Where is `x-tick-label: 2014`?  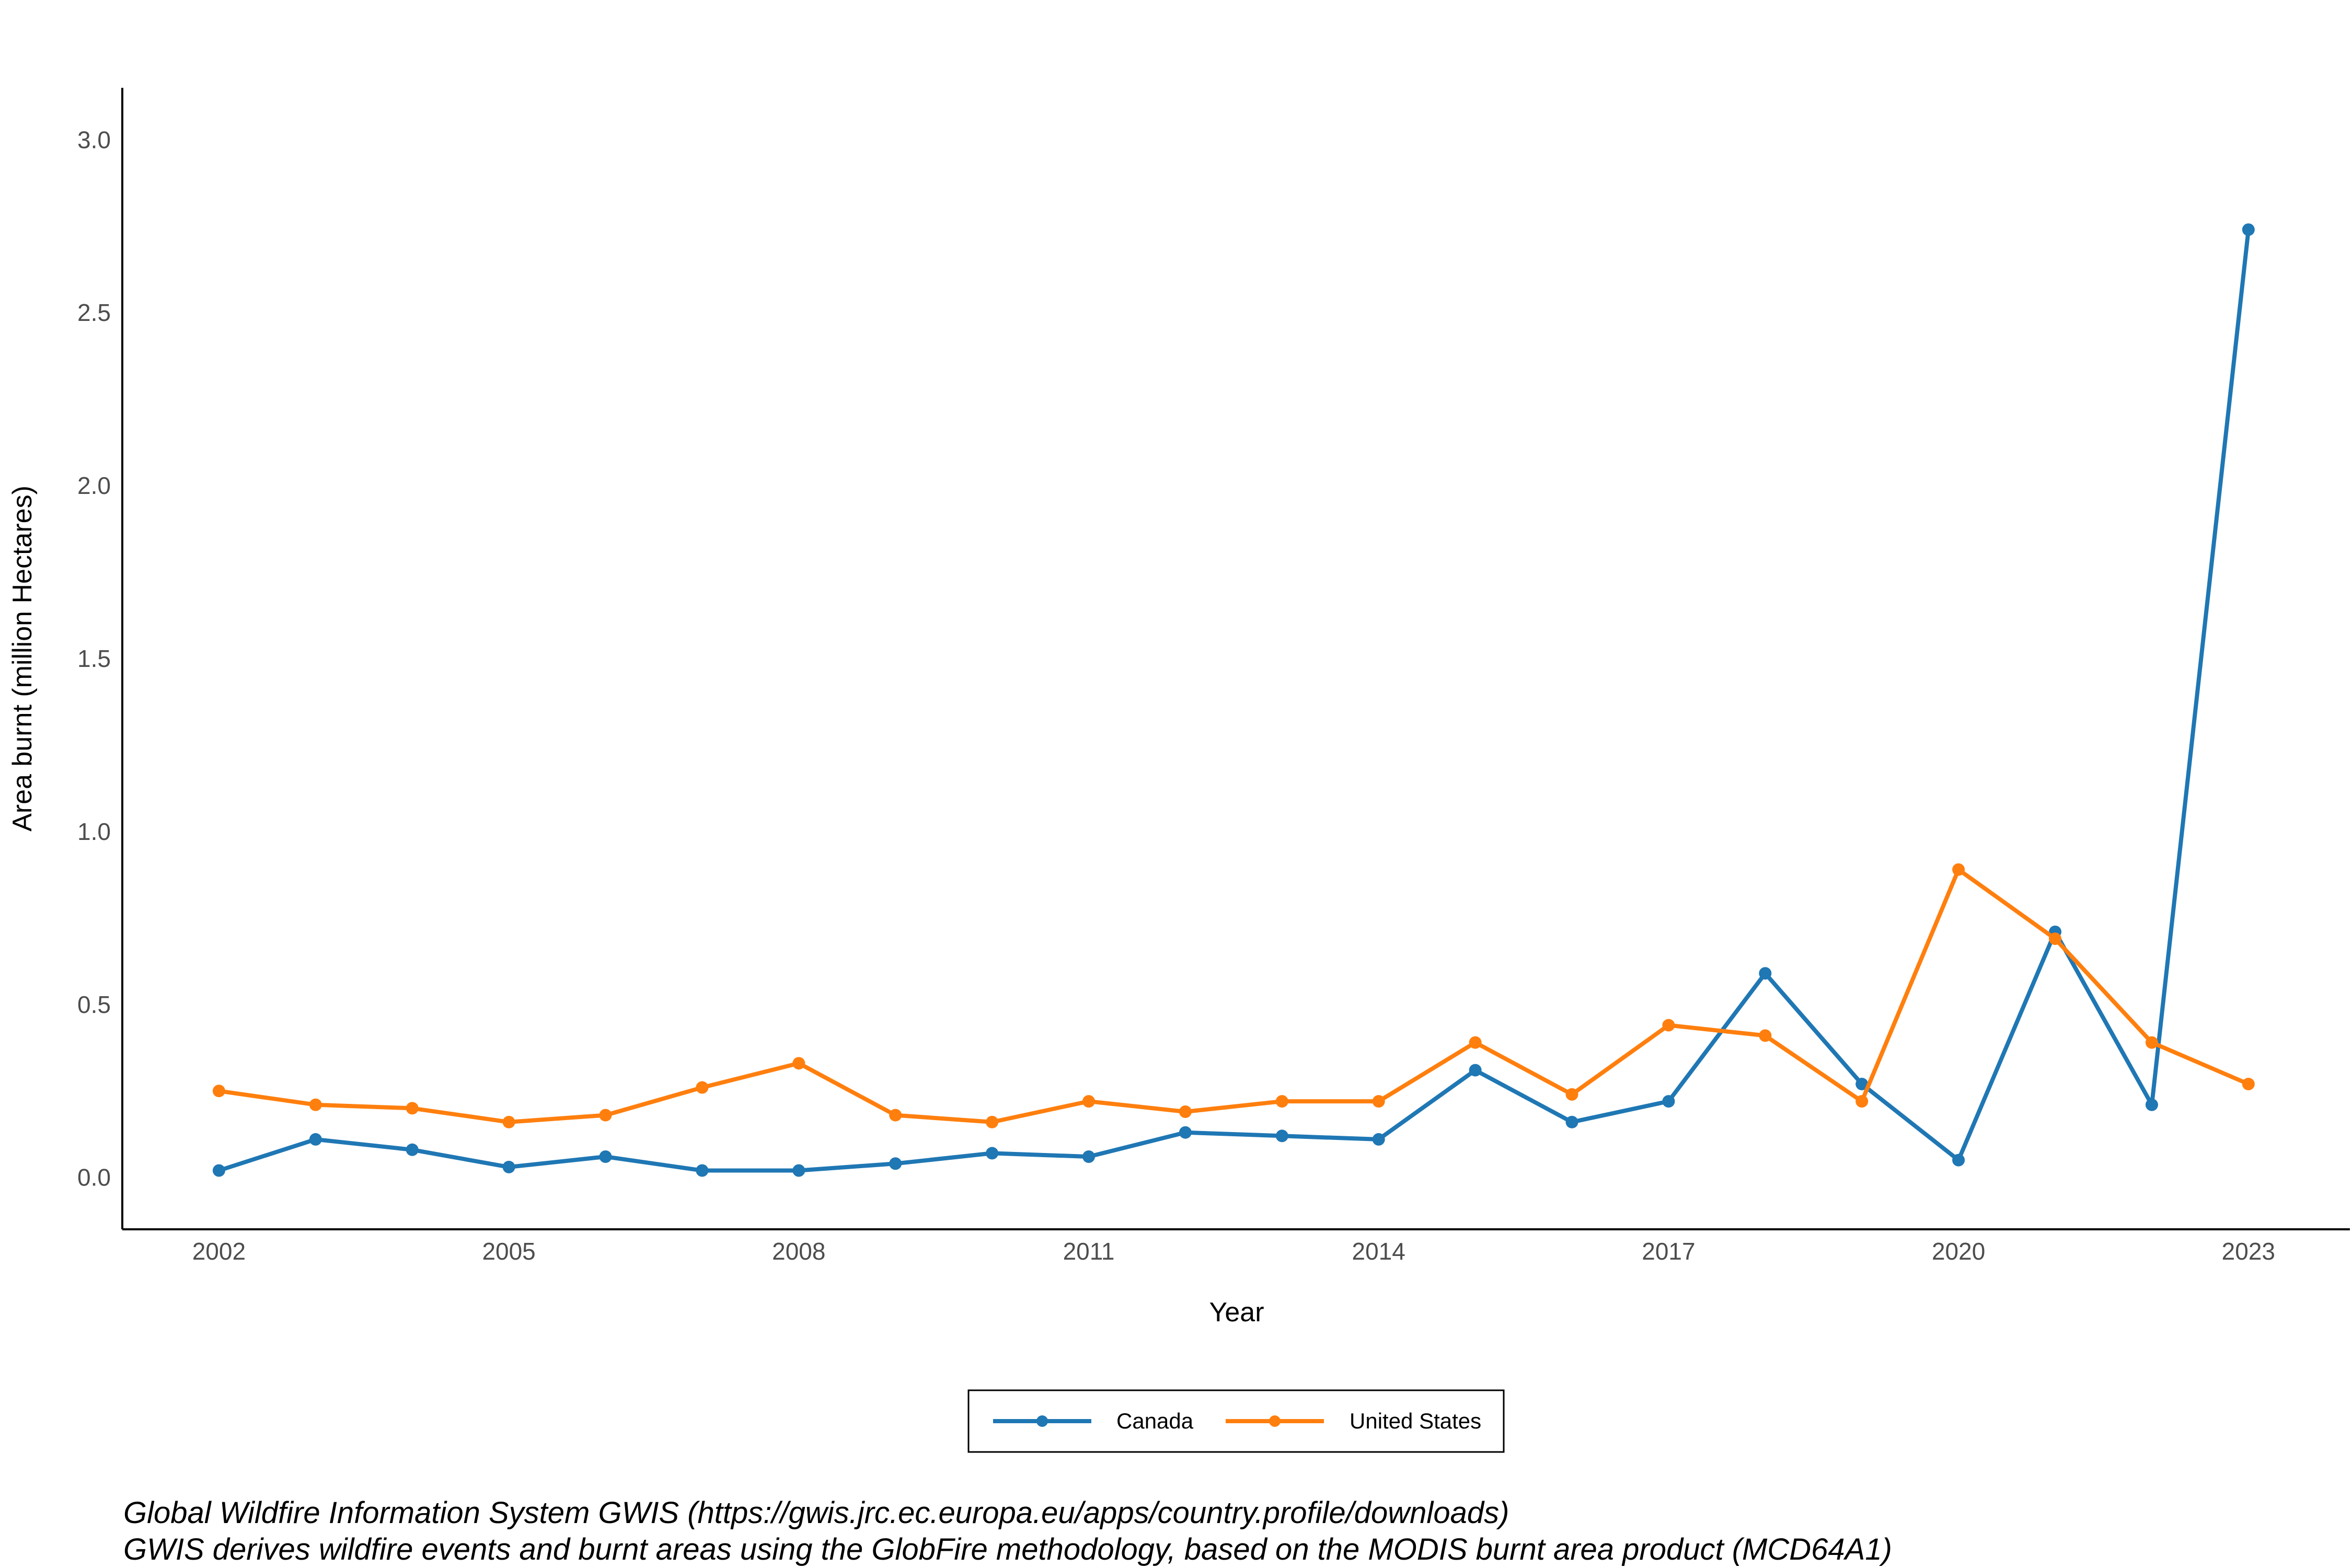
x-tick-label: 2014 is located at coordinates (1378, 1251).